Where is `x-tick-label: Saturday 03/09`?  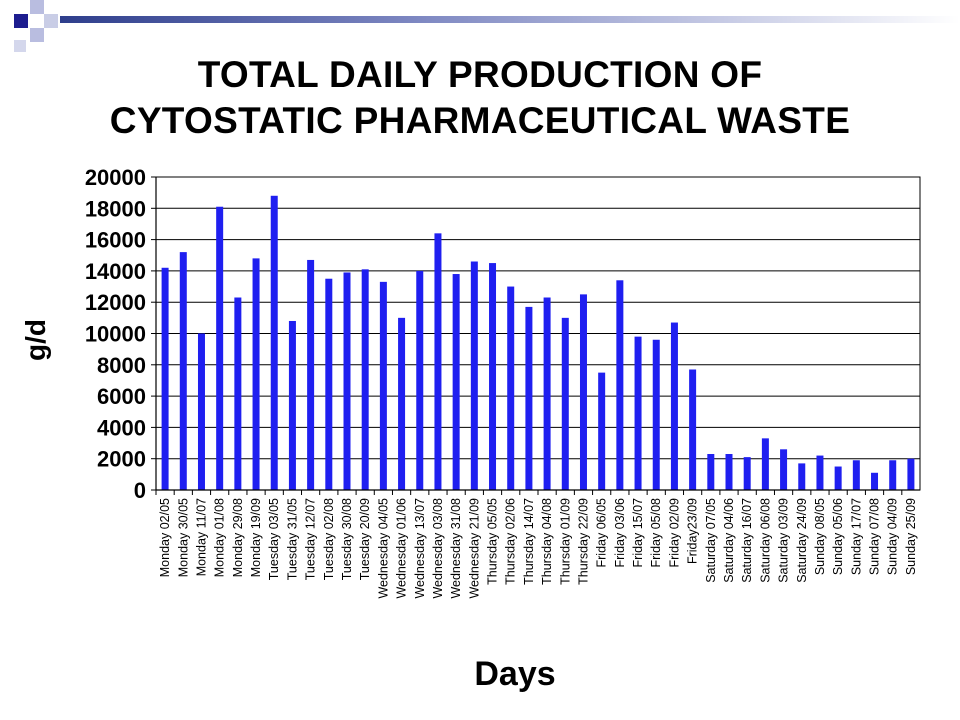 x-tick-label: Saturday 03/09 is located at coordinates (784, 540).